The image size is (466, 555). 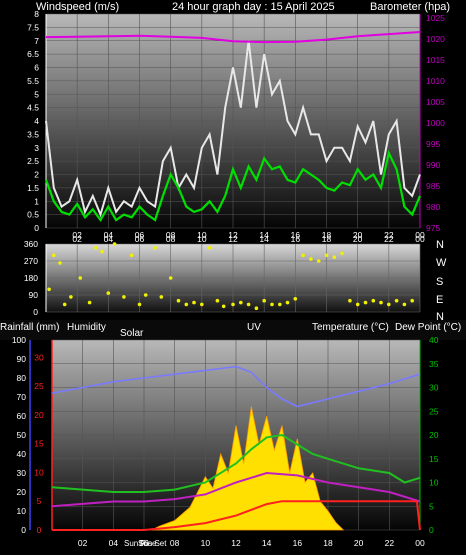 What do you see at coordinates (29, 327) in the screenshot?
I see `rainfall-label: Rainfall (mm)` at bounding box center [29, 327].